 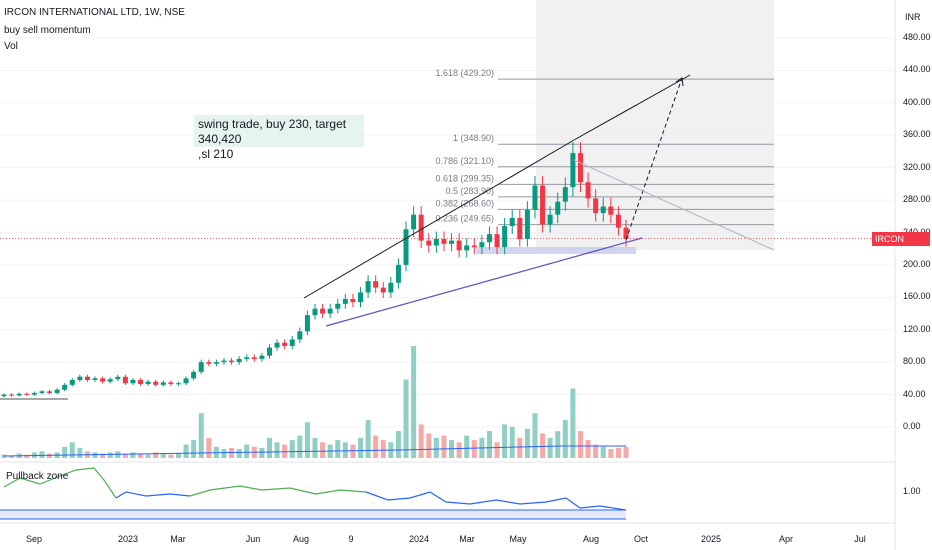 I want to click on x-tick-label: 2023, so click(x=128, y=539).